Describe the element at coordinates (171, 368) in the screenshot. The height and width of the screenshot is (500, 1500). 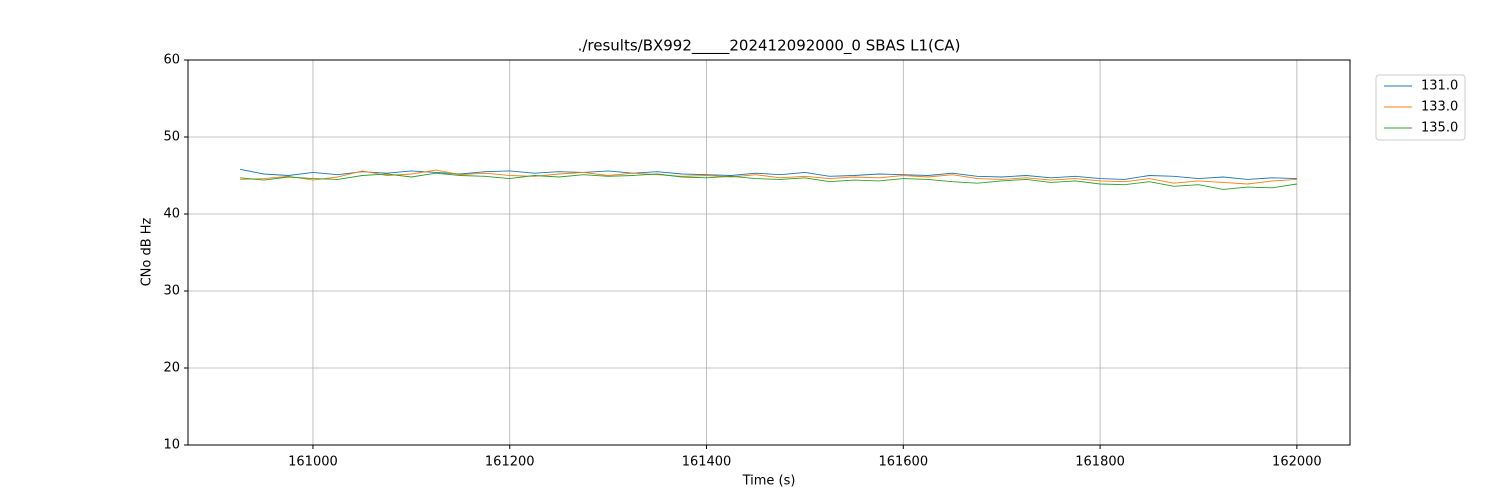
I see `y-tick-label: 20` at that location.